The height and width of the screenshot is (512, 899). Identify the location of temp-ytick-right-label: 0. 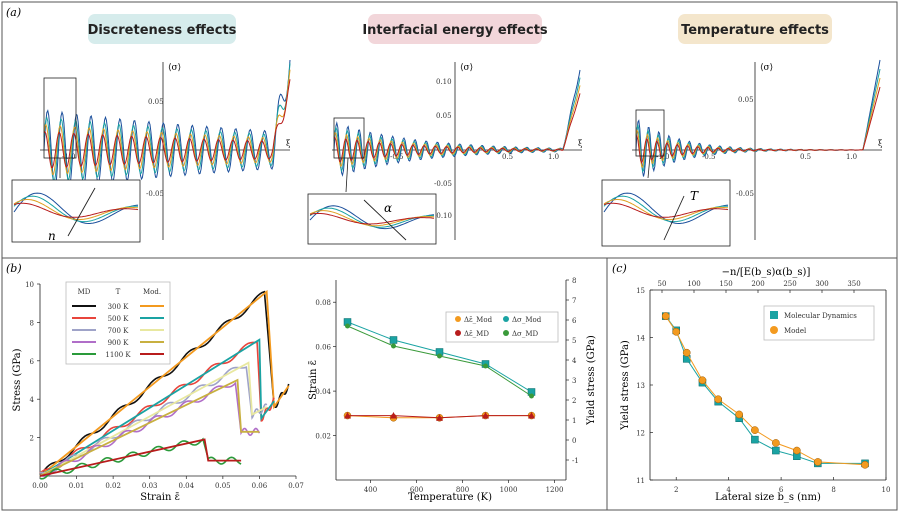
(574, 441).